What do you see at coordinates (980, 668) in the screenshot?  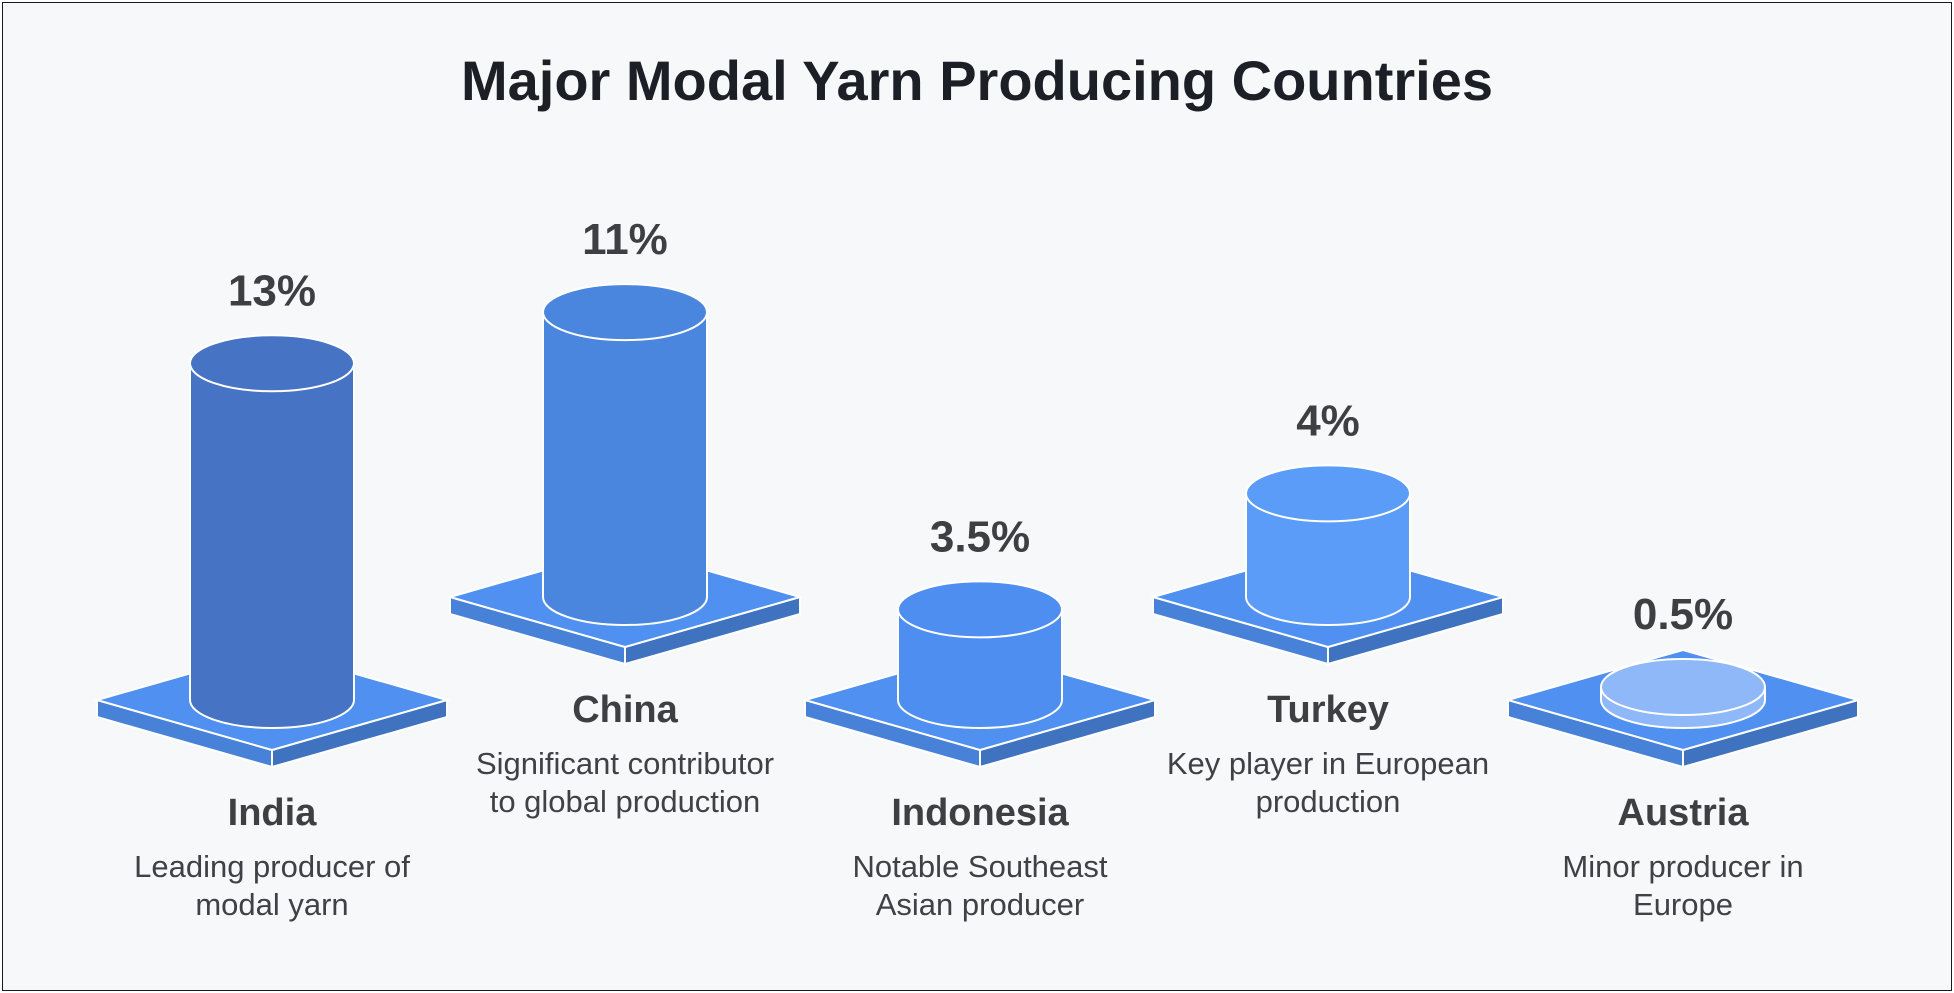 I see `bar-indonesia` at bounding box center [980, 668].